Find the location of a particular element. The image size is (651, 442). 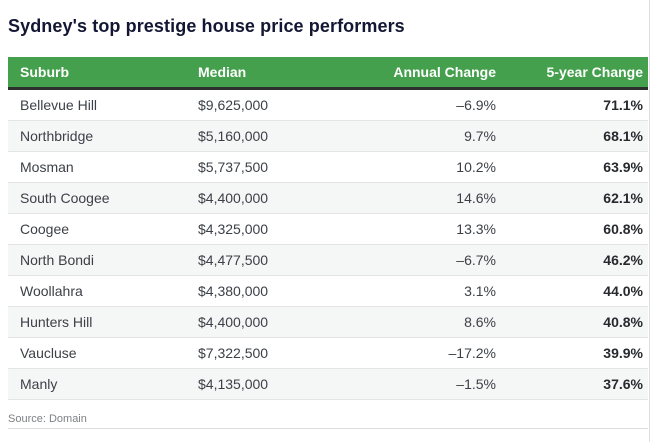

annual-change-cell: –1.5% is located at coordinates (438, 384).